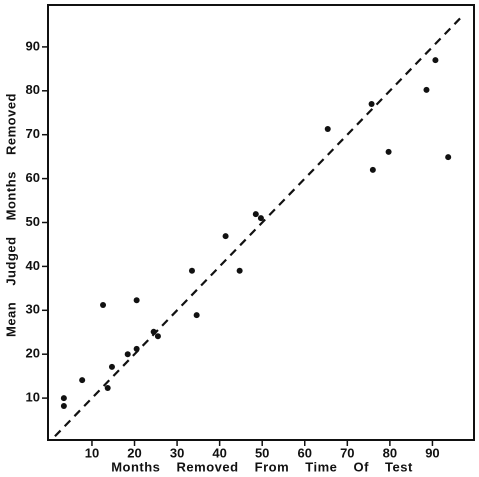  Describe the element at coordinates (305, 452) in the screenshot. I see `x-tick-label: 60` at that location.